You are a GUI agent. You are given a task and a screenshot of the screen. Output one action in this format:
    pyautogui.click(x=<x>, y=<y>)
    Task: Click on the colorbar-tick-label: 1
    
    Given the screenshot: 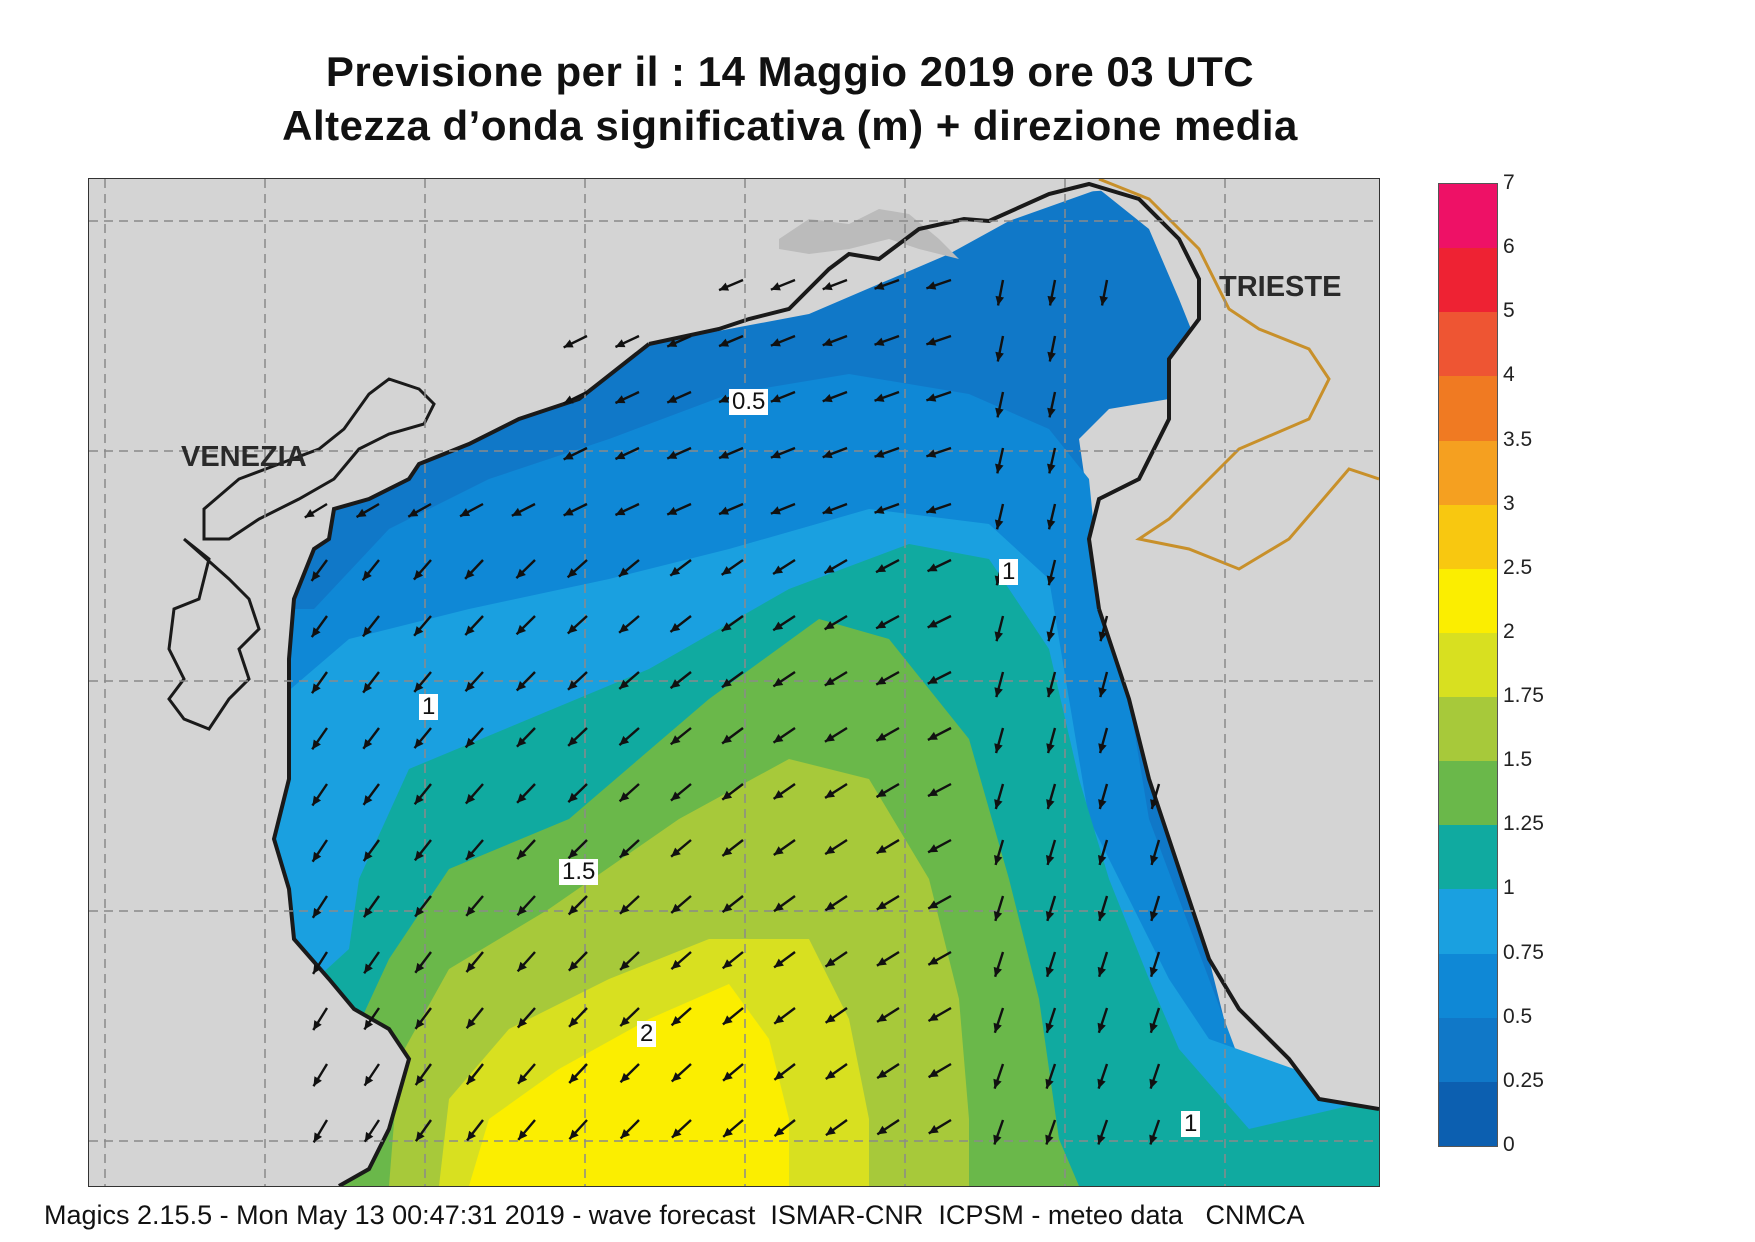 What is the action you would take?
    pyautogui.click(x=1509, y=888)
    